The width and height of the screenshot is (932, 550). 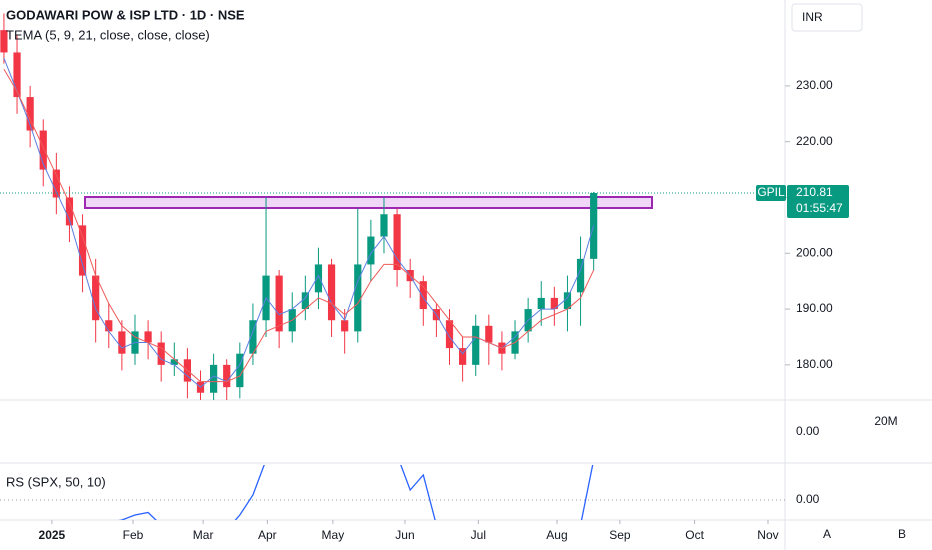 I want to click on y-tick-label: 190.00, so click(x=814, y=308).